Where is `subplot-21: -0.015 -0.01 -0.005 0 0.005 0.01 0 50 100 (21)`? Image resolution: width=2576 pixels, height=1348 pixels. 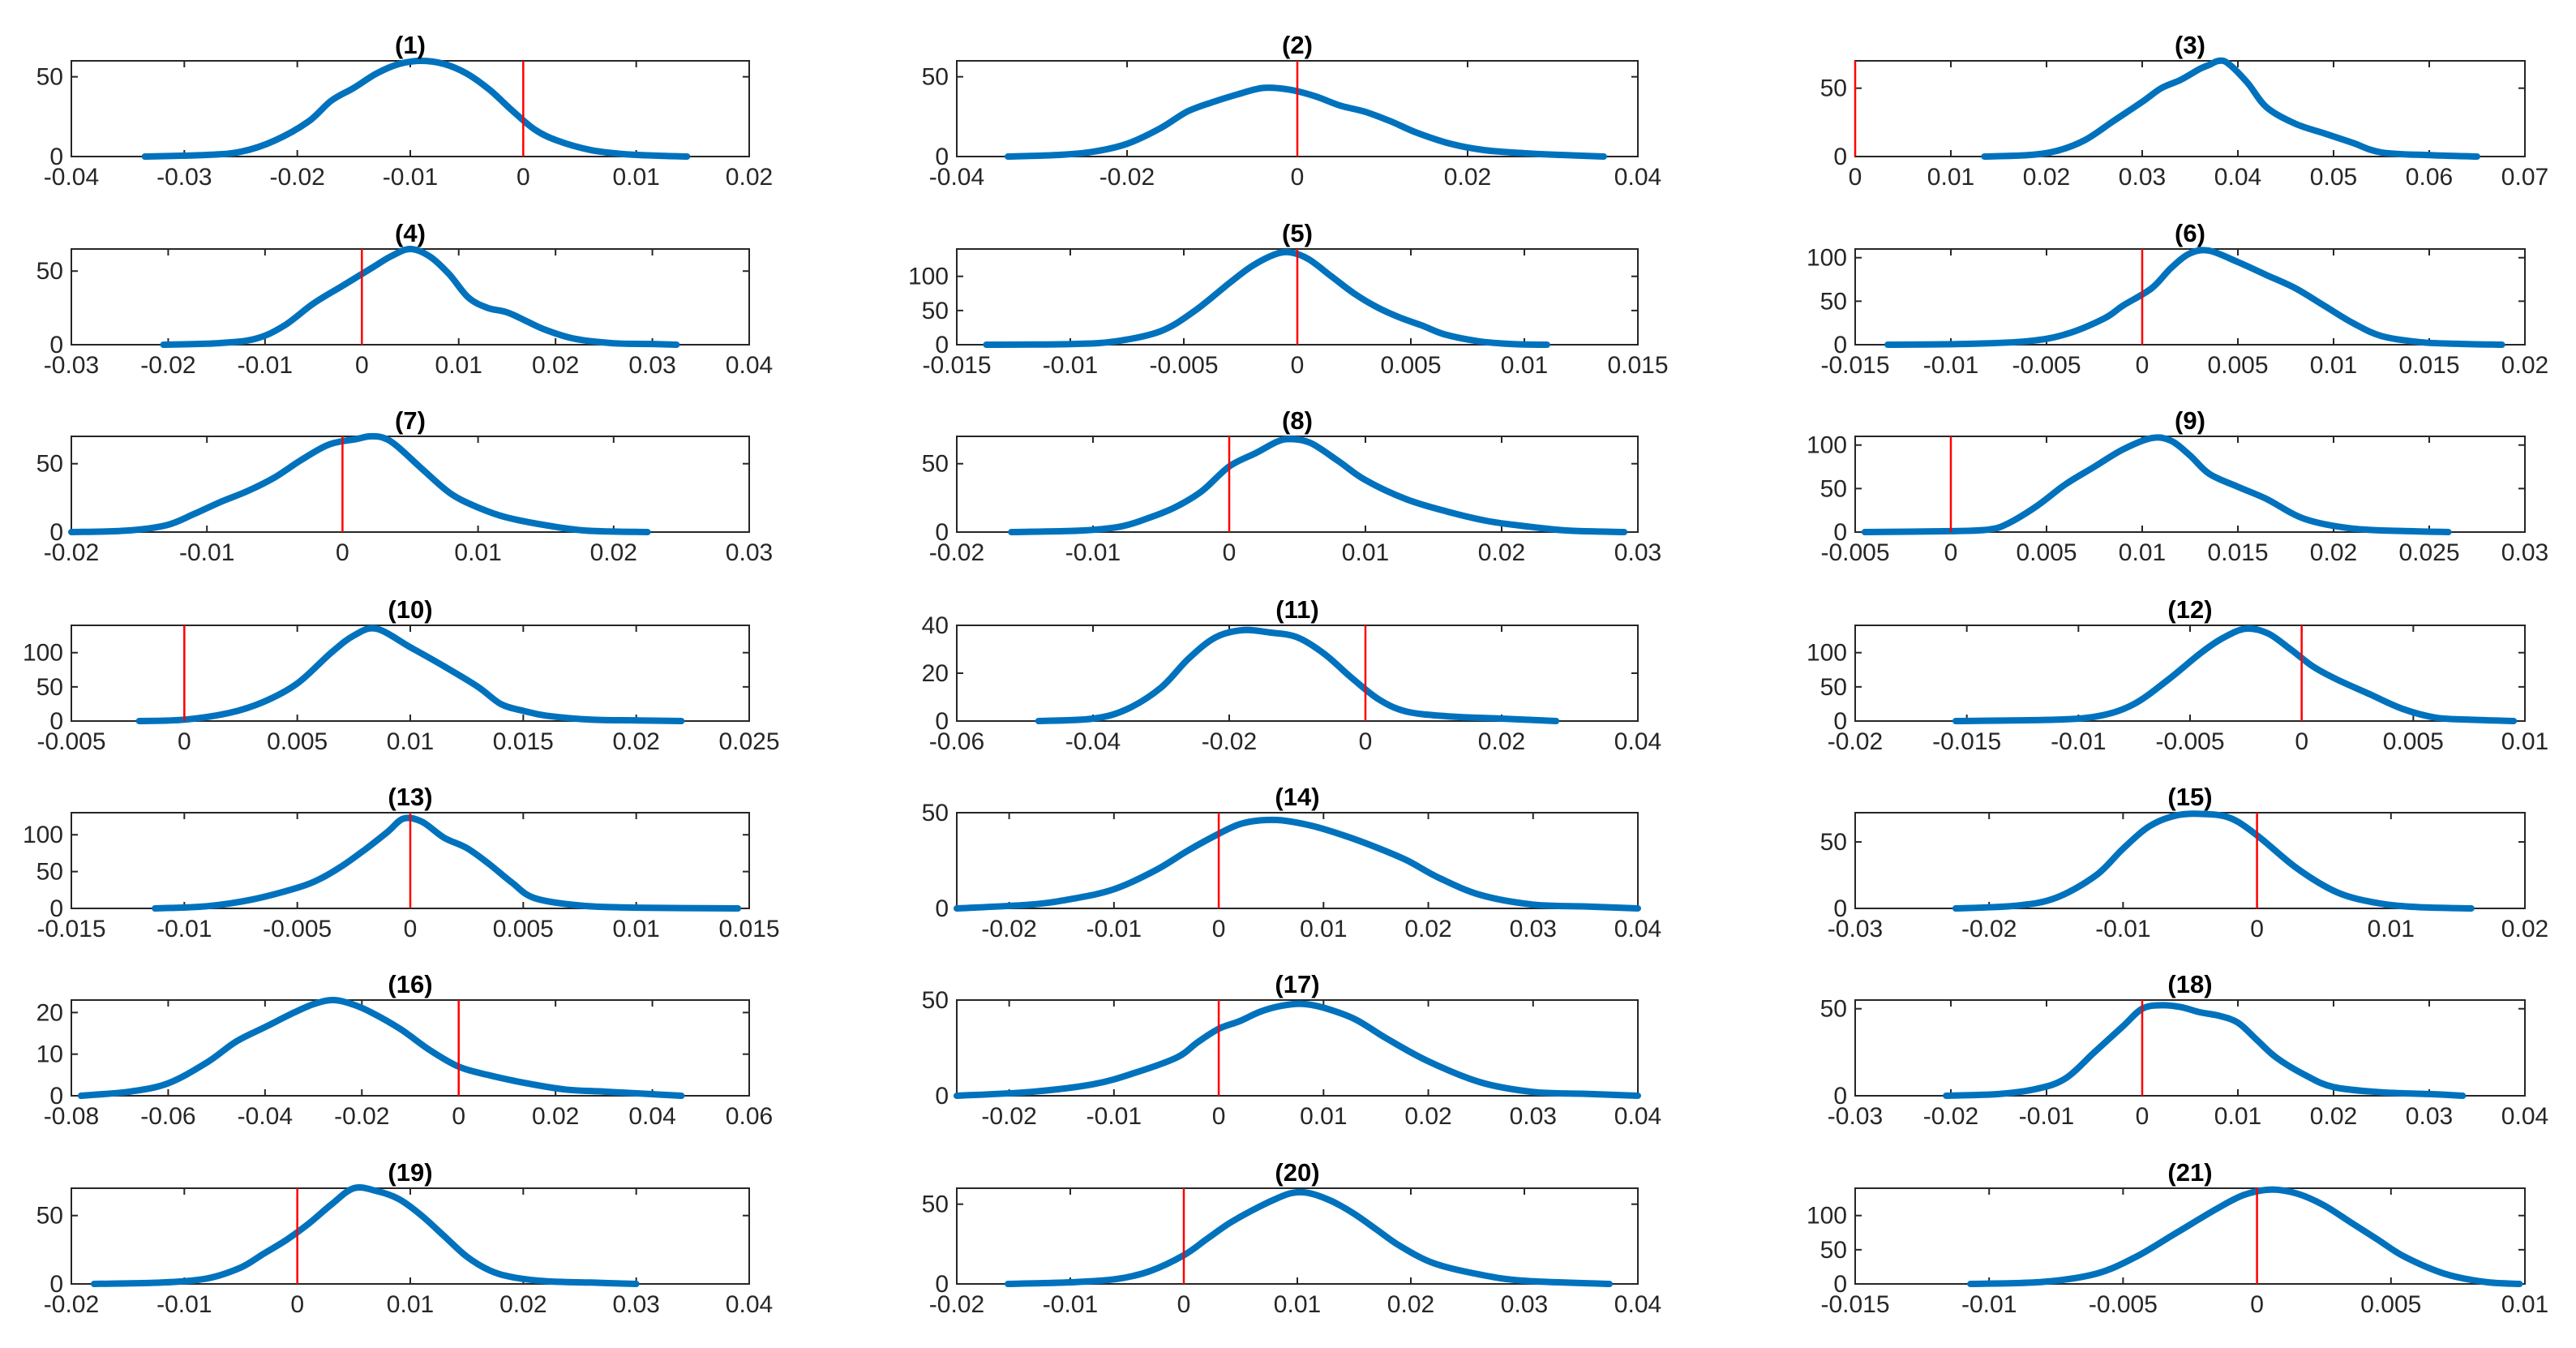
subplot-21: -0.015 -0.01 -0.005 0 0.005 0.01 0 50 100 (21) is located at coordinates (2177, 1238).